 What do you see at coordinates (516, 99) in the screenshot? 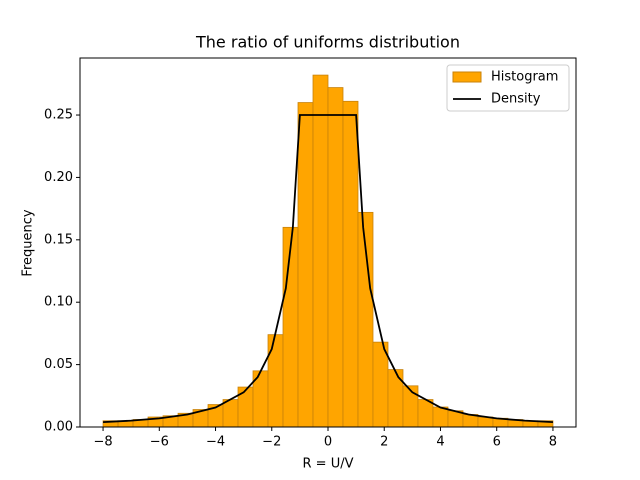
I see `legend-label: Density` at bounding box center [516, 99].